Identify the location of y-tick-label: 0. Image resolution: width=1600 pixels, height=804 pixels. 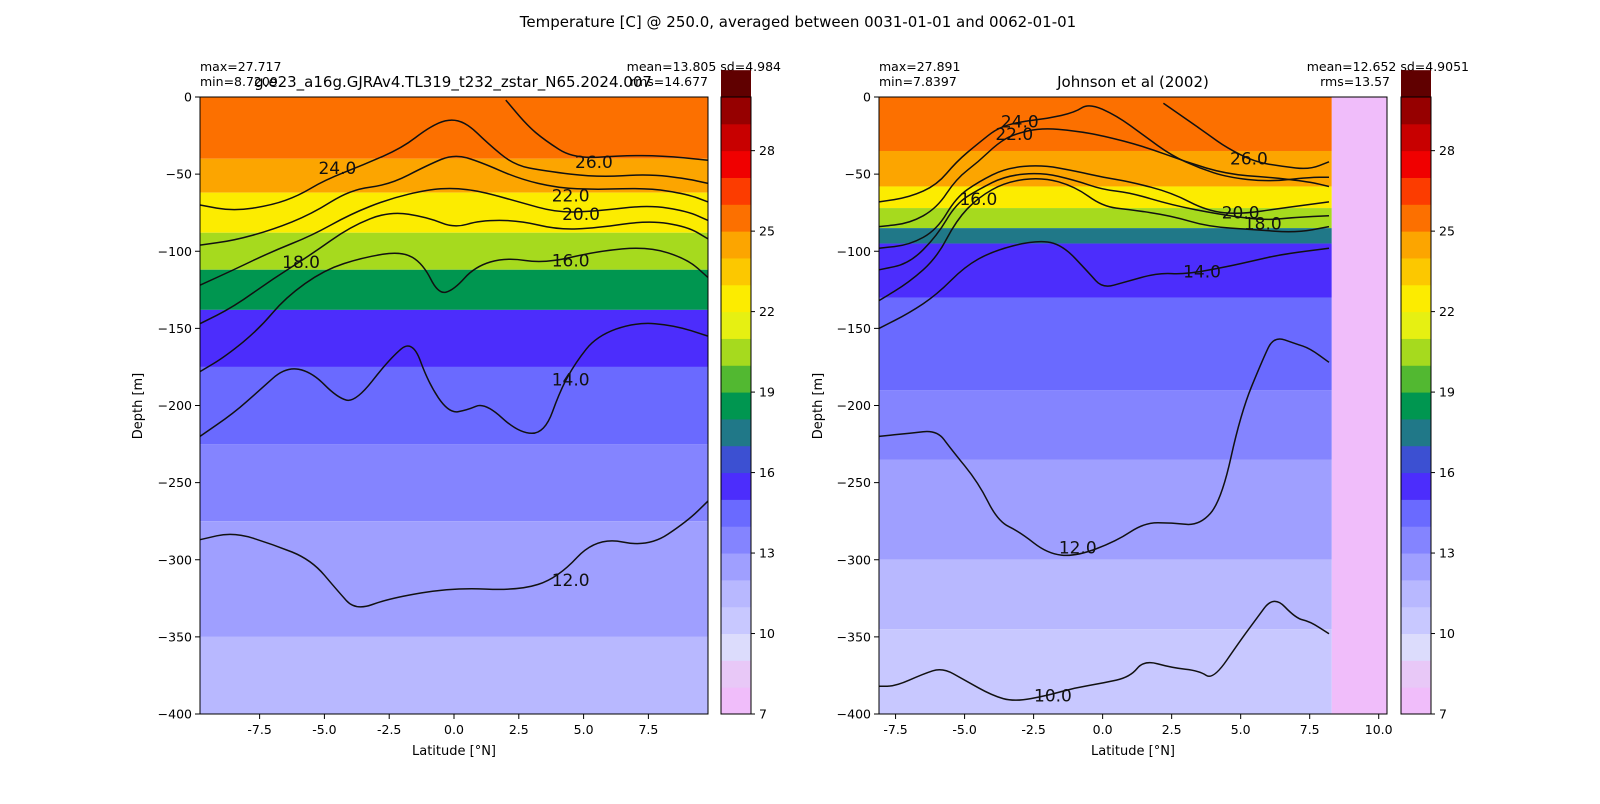
(867, 97).